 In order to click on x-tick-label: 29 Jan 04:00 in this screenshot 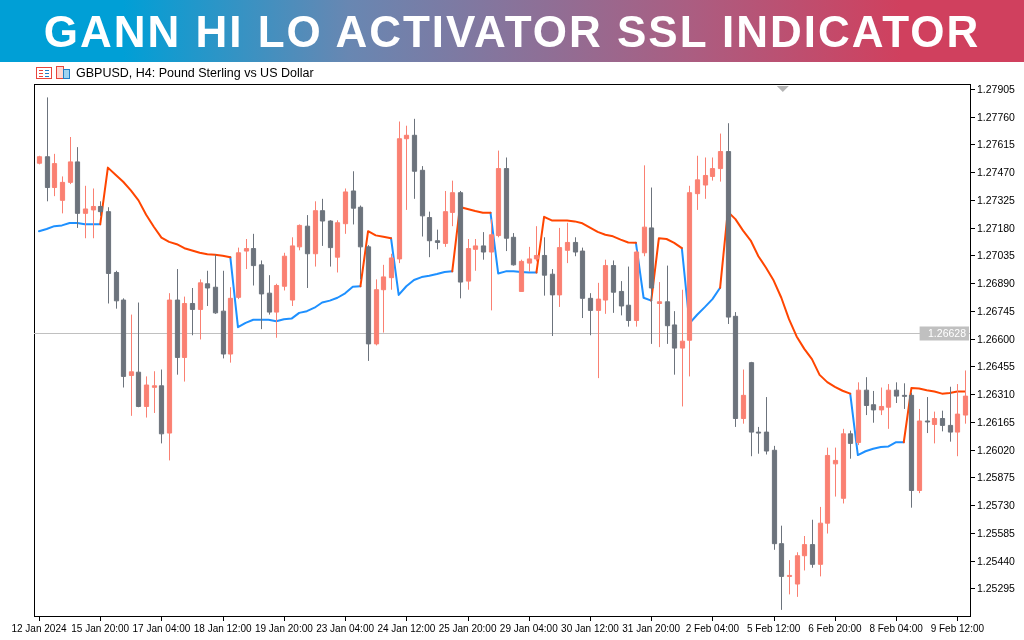, I will do `click(529, 628)`.